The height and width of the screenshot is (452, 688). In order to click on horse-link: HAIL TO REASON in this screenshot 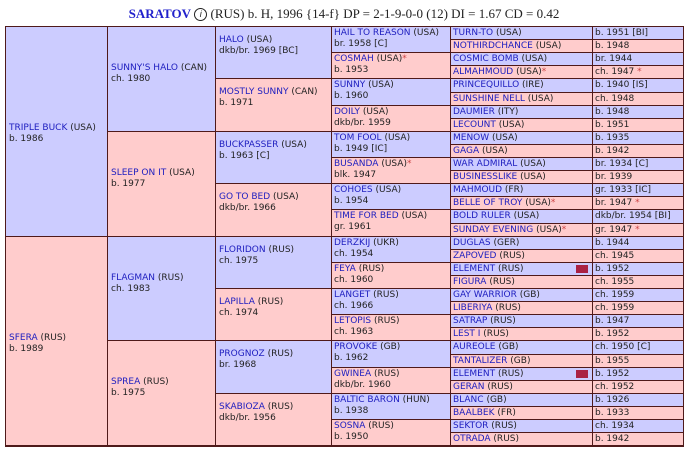, I will do `click(372, 33)`.